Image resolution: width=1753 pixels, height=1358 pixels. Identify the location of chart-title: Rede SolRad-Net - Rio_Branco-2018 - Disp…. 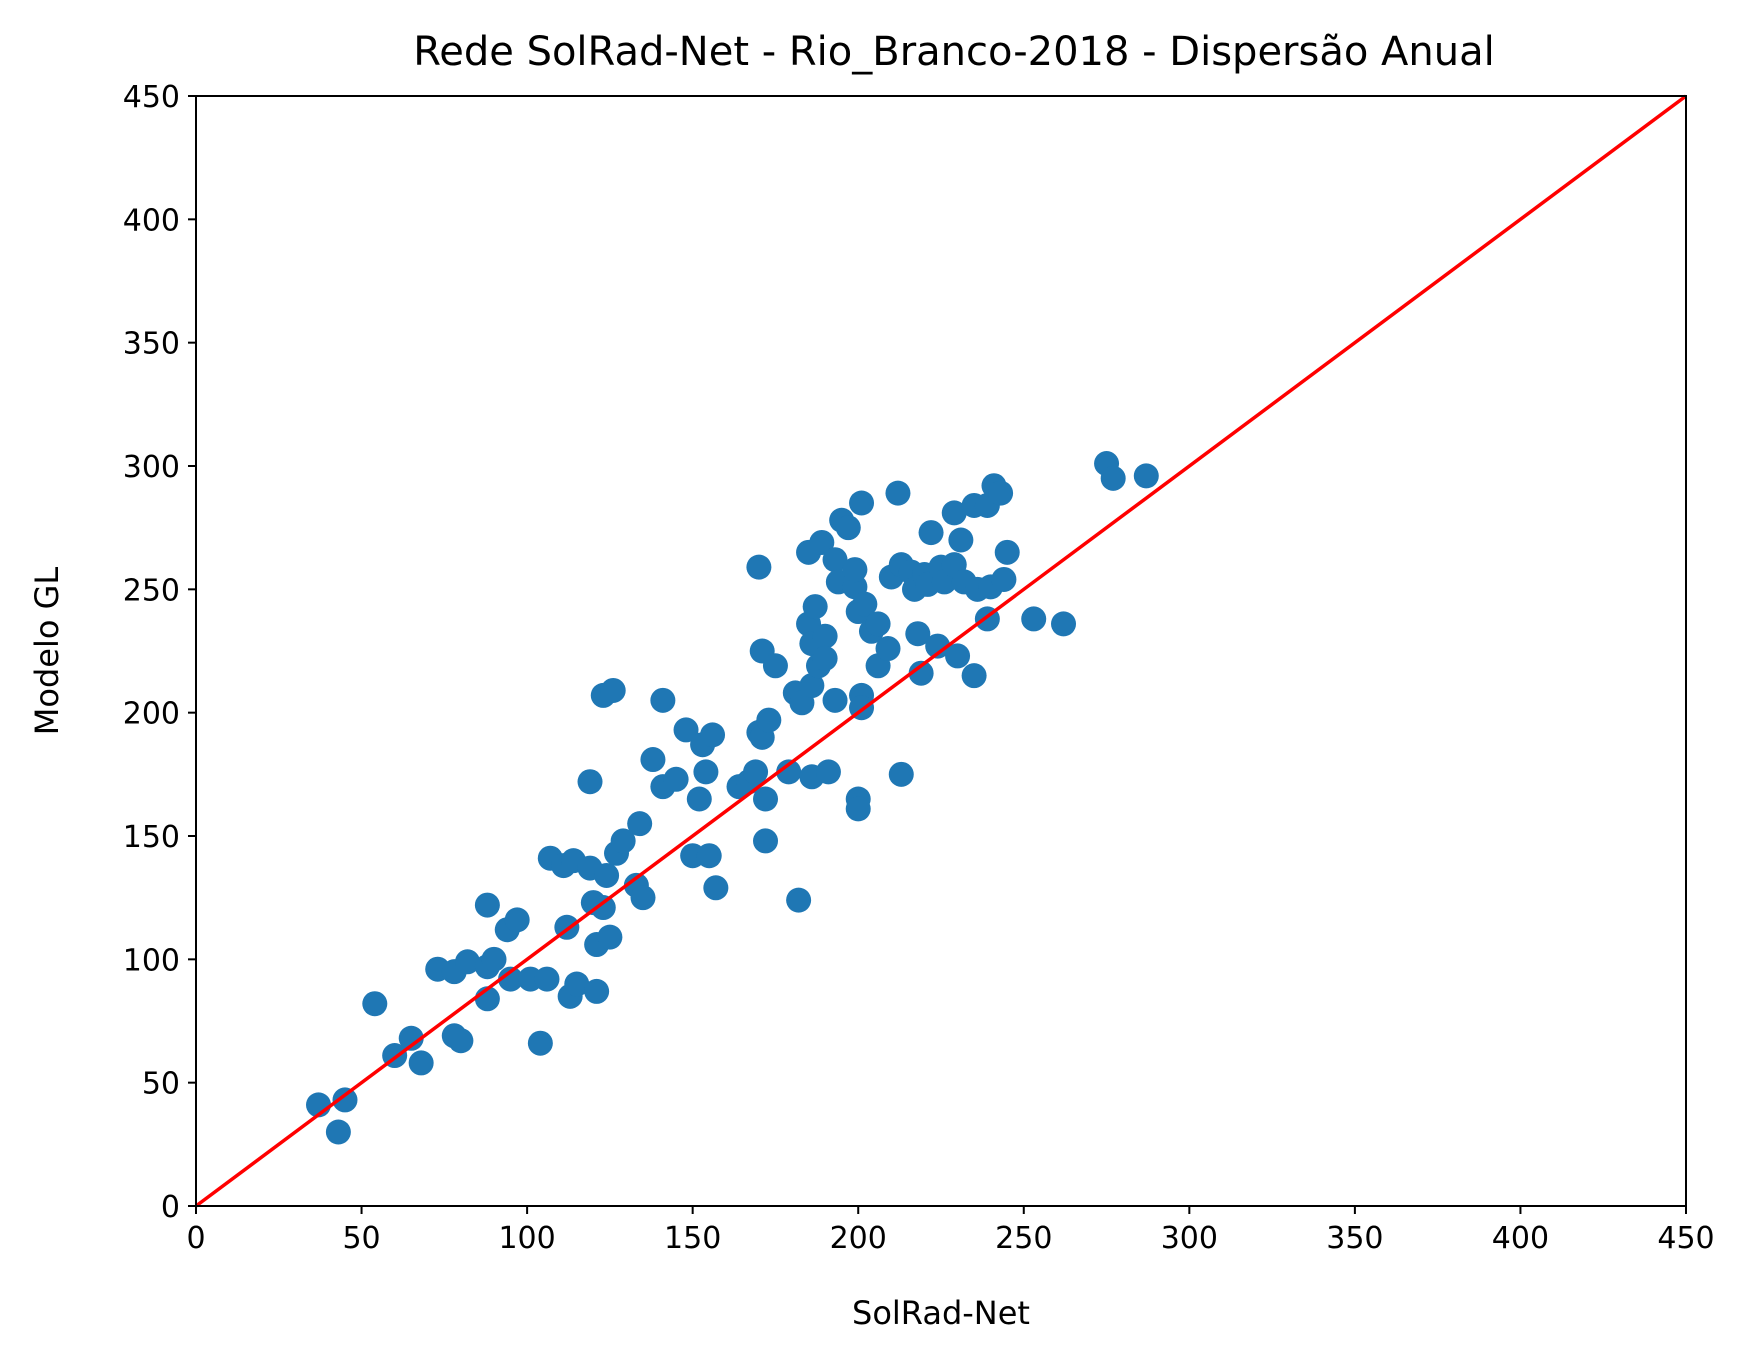
(953, 52).